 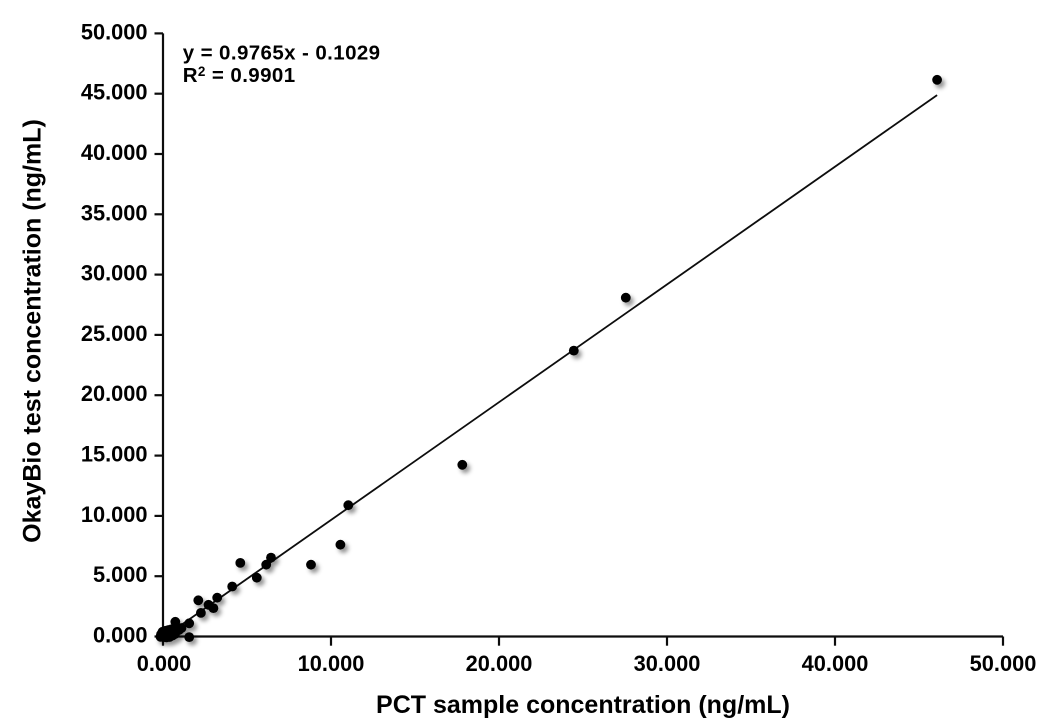 I want to click on svg-text:PCT sample concentration (ng/m: PCT sample concentration (ng/mL), so click(x=583, y=705).